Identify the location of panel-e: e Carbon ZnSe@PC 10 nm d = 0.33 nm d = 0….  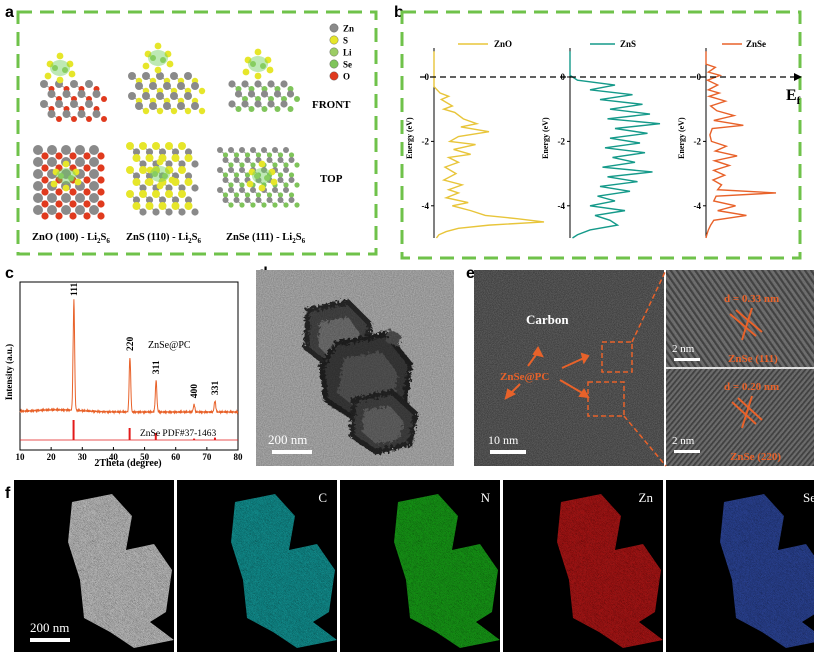
(640, 366).